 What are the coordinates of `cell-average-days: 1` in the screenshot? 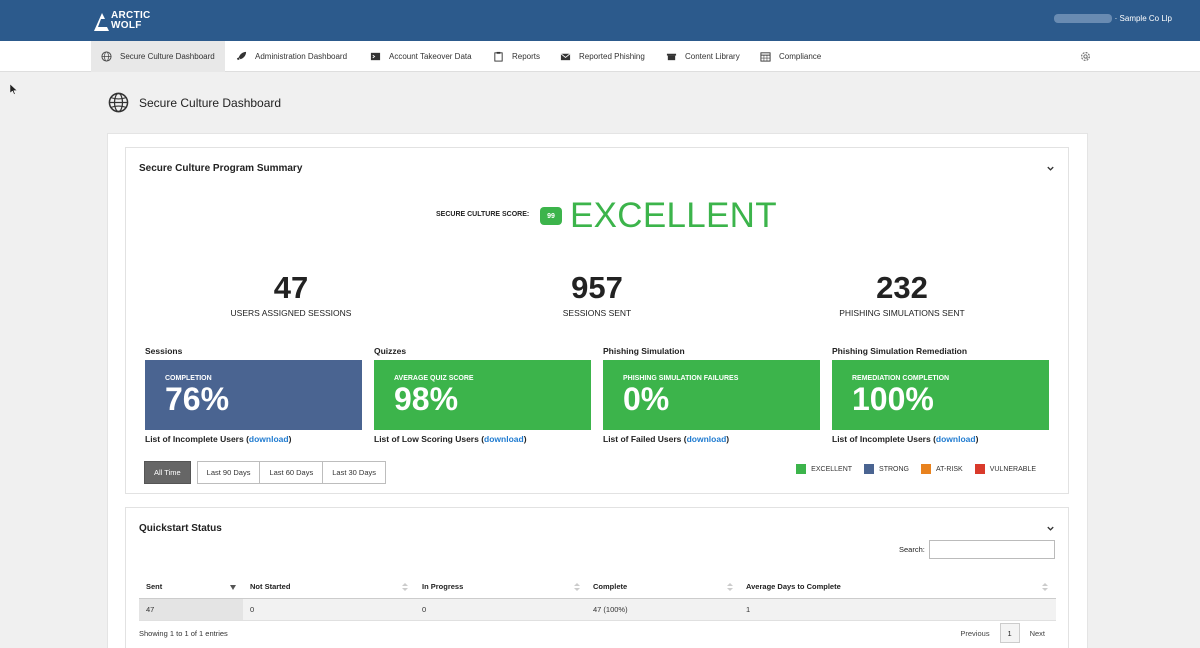 It's located at (748, 609).